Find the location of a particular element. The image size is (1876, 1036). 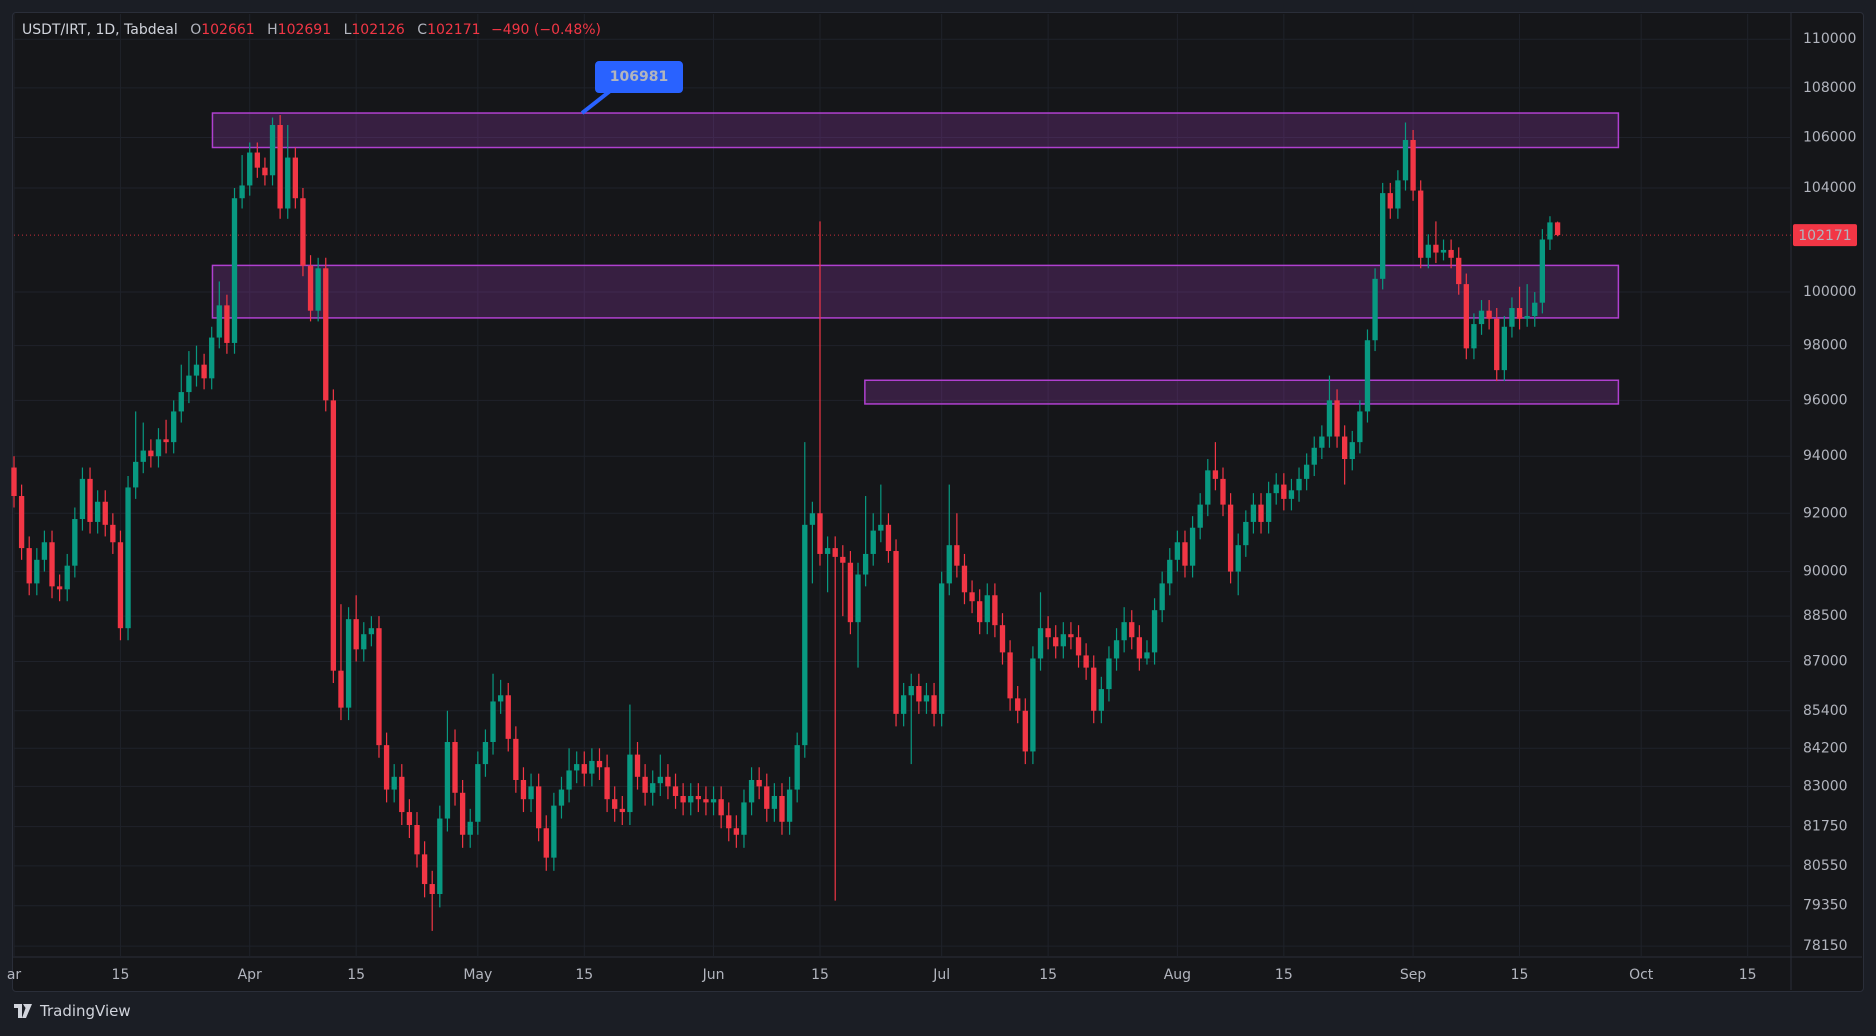

close-value: 102171 is located at coordinates (454, 30).